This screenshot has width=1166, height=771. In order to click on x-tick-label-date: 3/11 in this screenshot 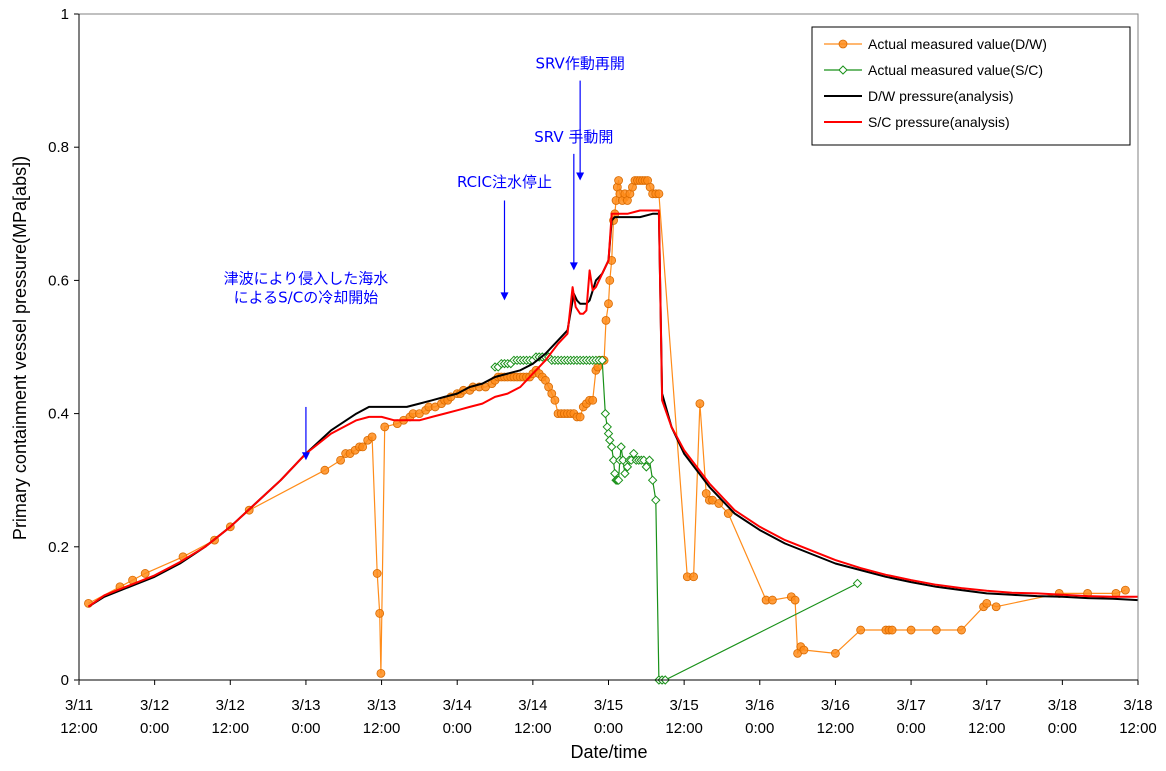, I will do `click(79, 705)`.